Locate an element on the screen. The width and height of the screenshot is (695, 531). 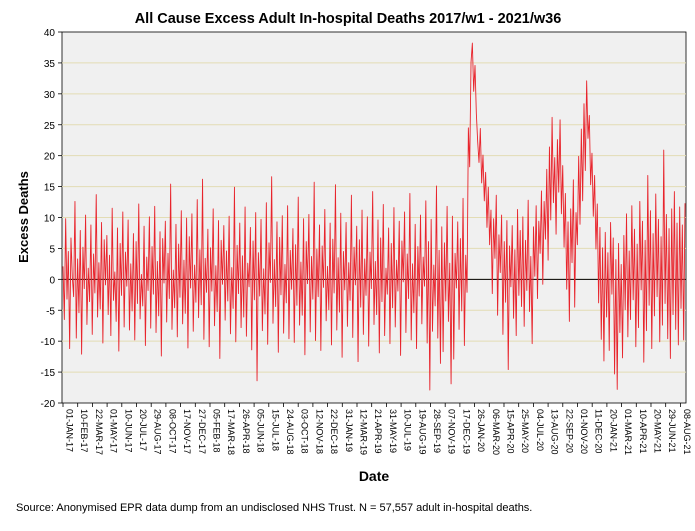
x-tick-label: 08-OCT-17 is located at coordinates (172, 431).